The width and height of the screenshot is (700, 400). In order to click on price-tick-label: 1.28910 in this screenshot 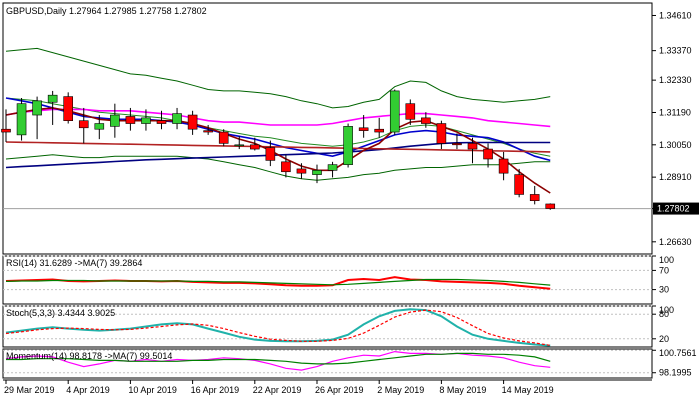, I will do `click(675, 177)`.